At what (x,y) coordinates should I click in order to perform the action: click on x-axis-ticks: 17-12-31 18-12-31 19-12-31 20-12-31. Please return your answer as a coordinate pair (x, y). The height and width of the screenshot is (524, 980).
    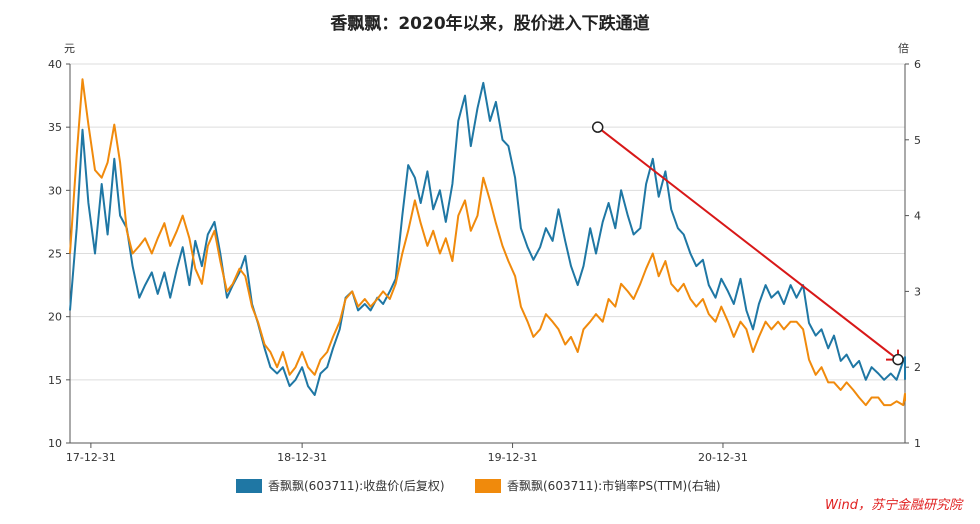
    Looking at the image, I should click on (407, 453).